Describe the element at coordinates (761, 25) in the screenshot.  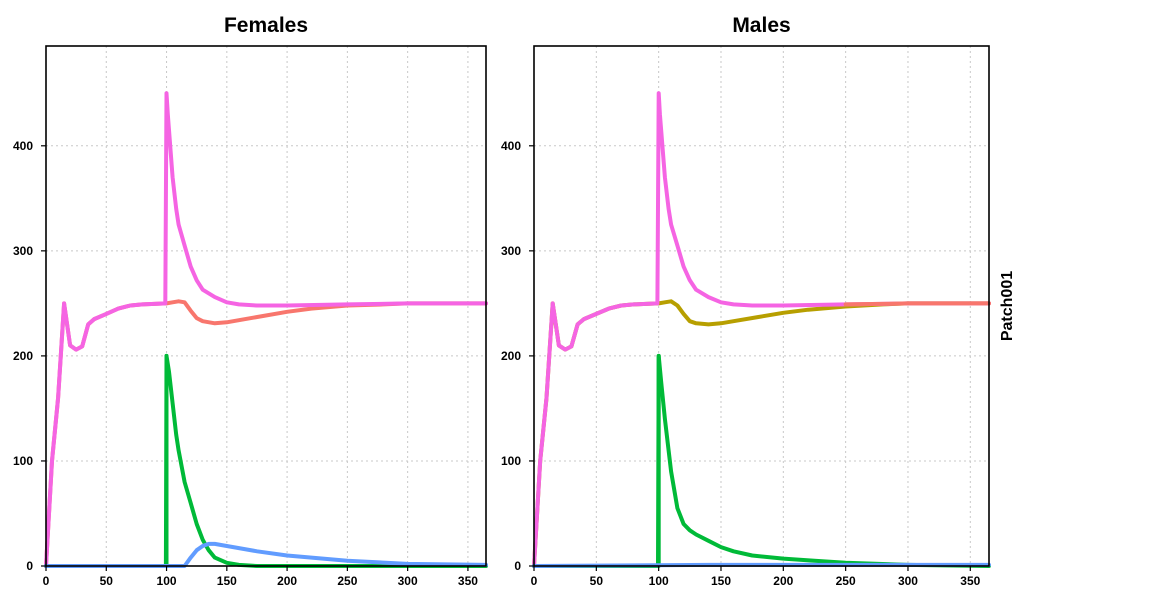
I see `panel-title: Males` at that location.